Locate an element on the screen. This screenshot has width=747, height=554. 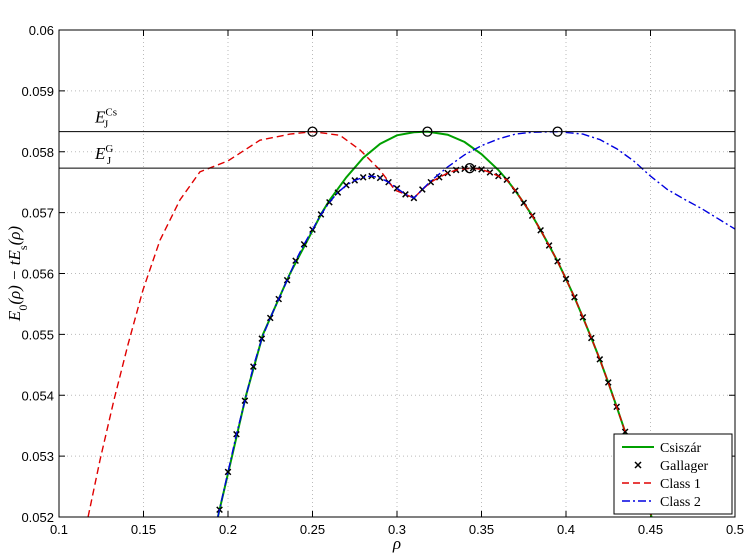
reference-label-sup: Cs is located at coordinates (111, 113).